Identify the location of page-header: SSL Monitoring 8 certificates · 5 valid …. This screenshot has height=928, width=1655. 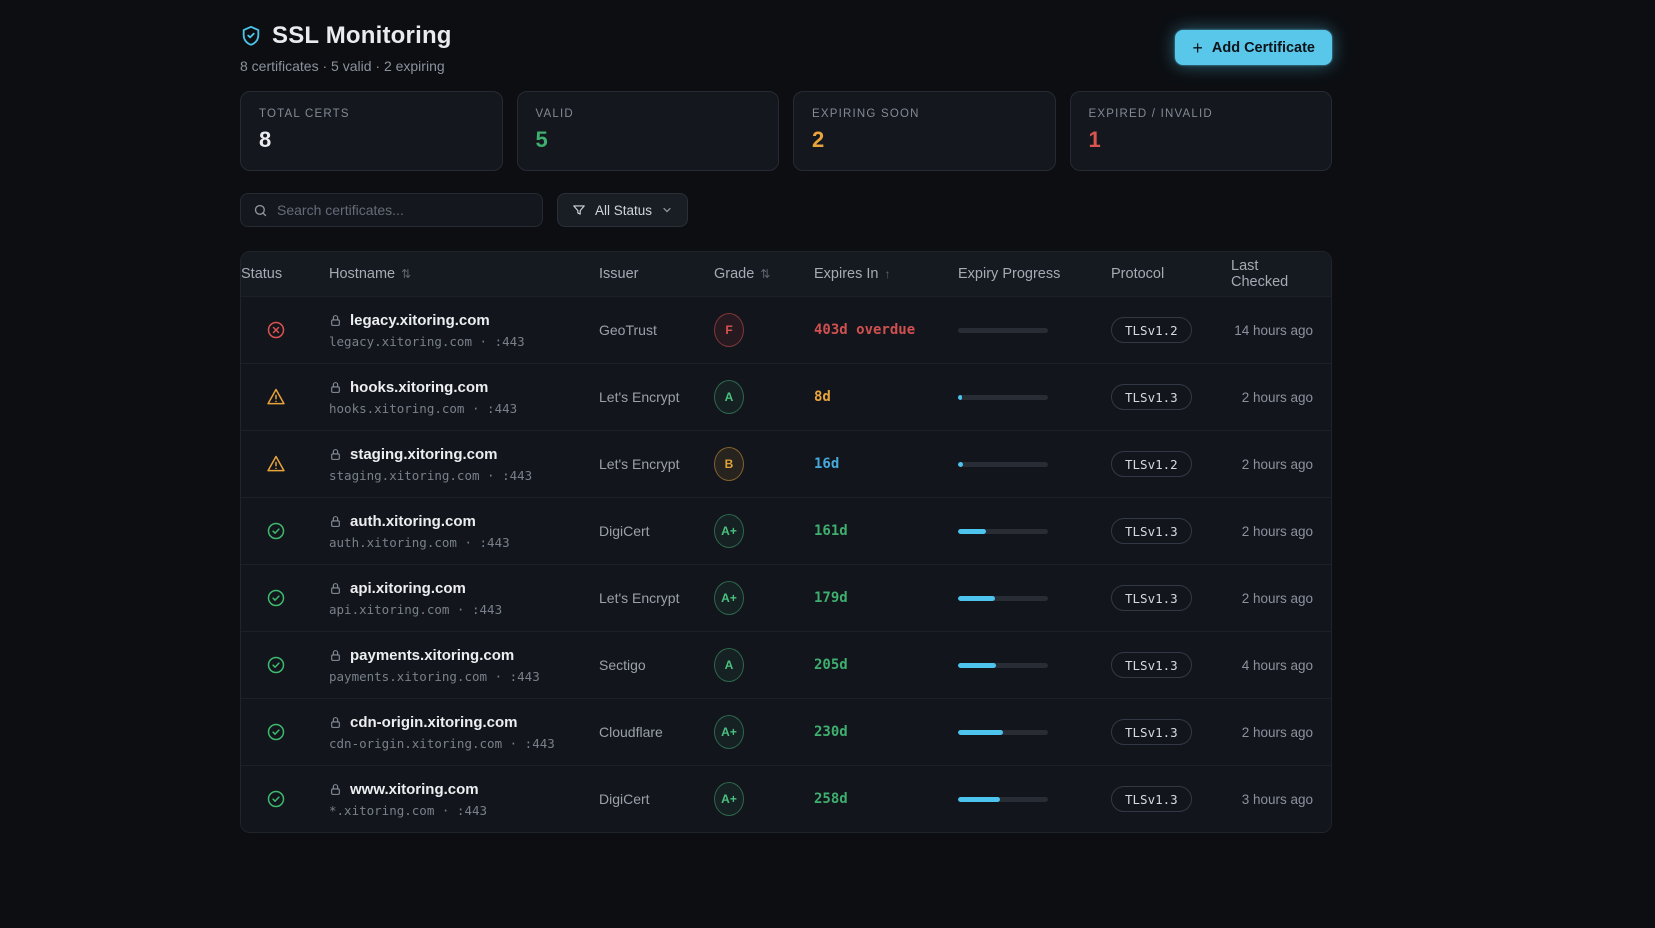
(786, 48).